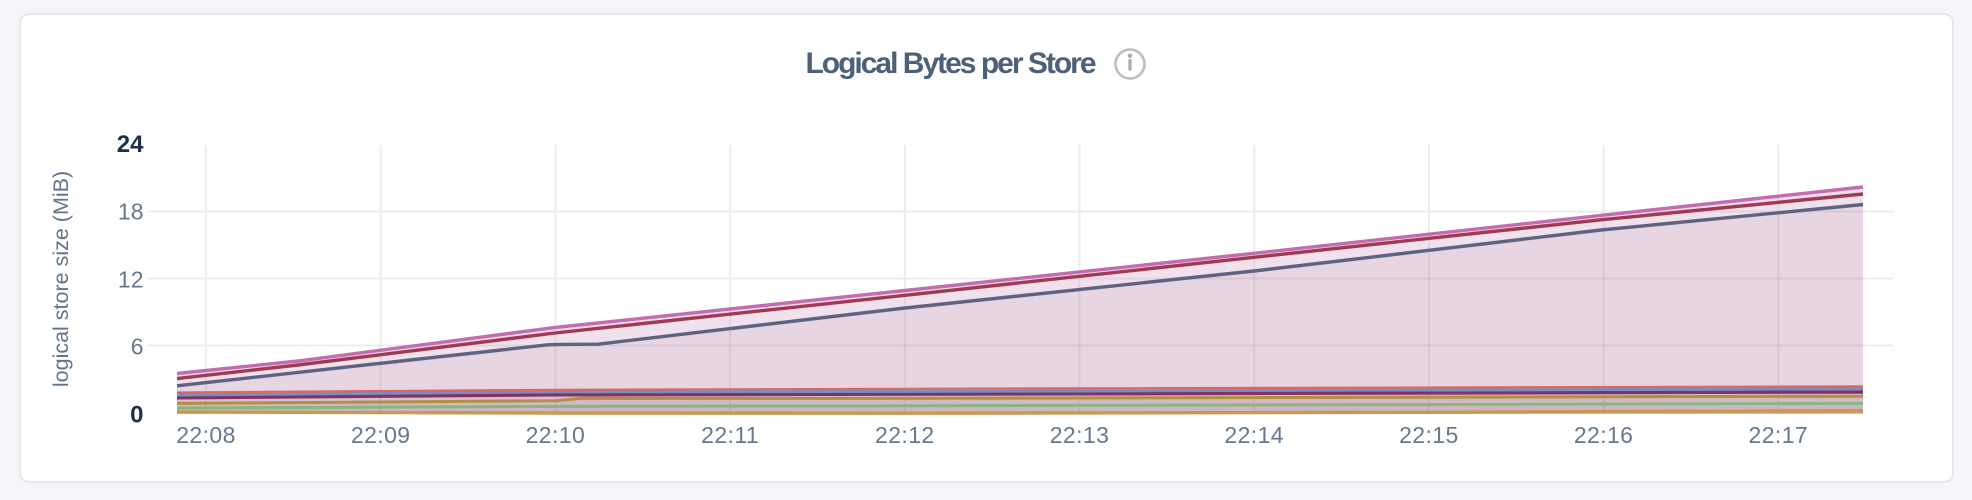 This screenshot has width=1972, height=500. I want to click on svg-text: 22:11, so click(730, 435).